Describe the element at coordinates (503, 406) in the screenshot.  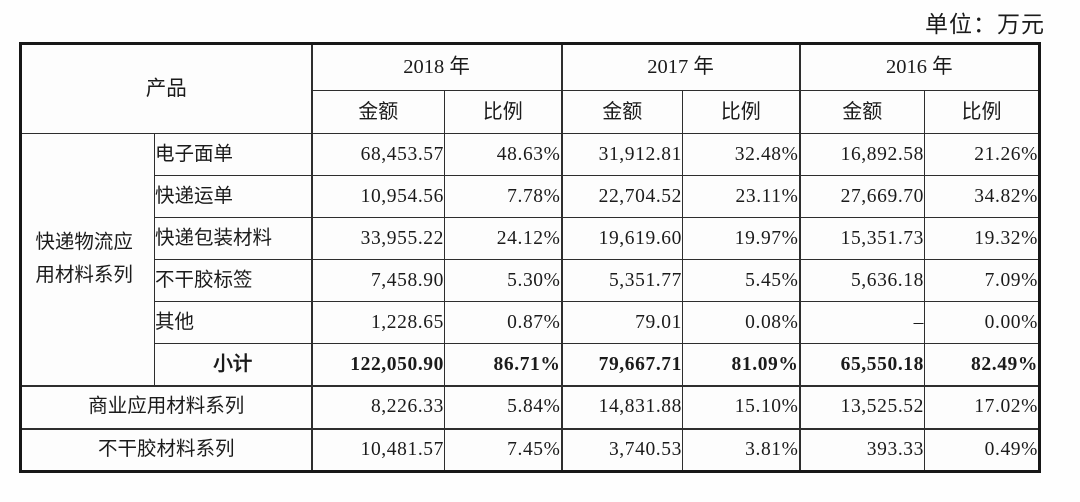
I see `ratio-cell: 5.84%` at that location.